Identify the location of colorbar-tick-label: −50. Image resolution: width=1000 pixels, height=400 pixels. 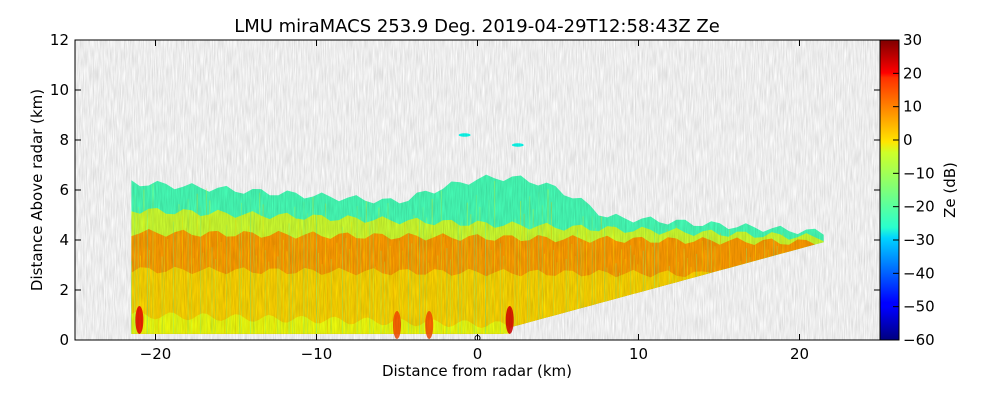
(919, 307).